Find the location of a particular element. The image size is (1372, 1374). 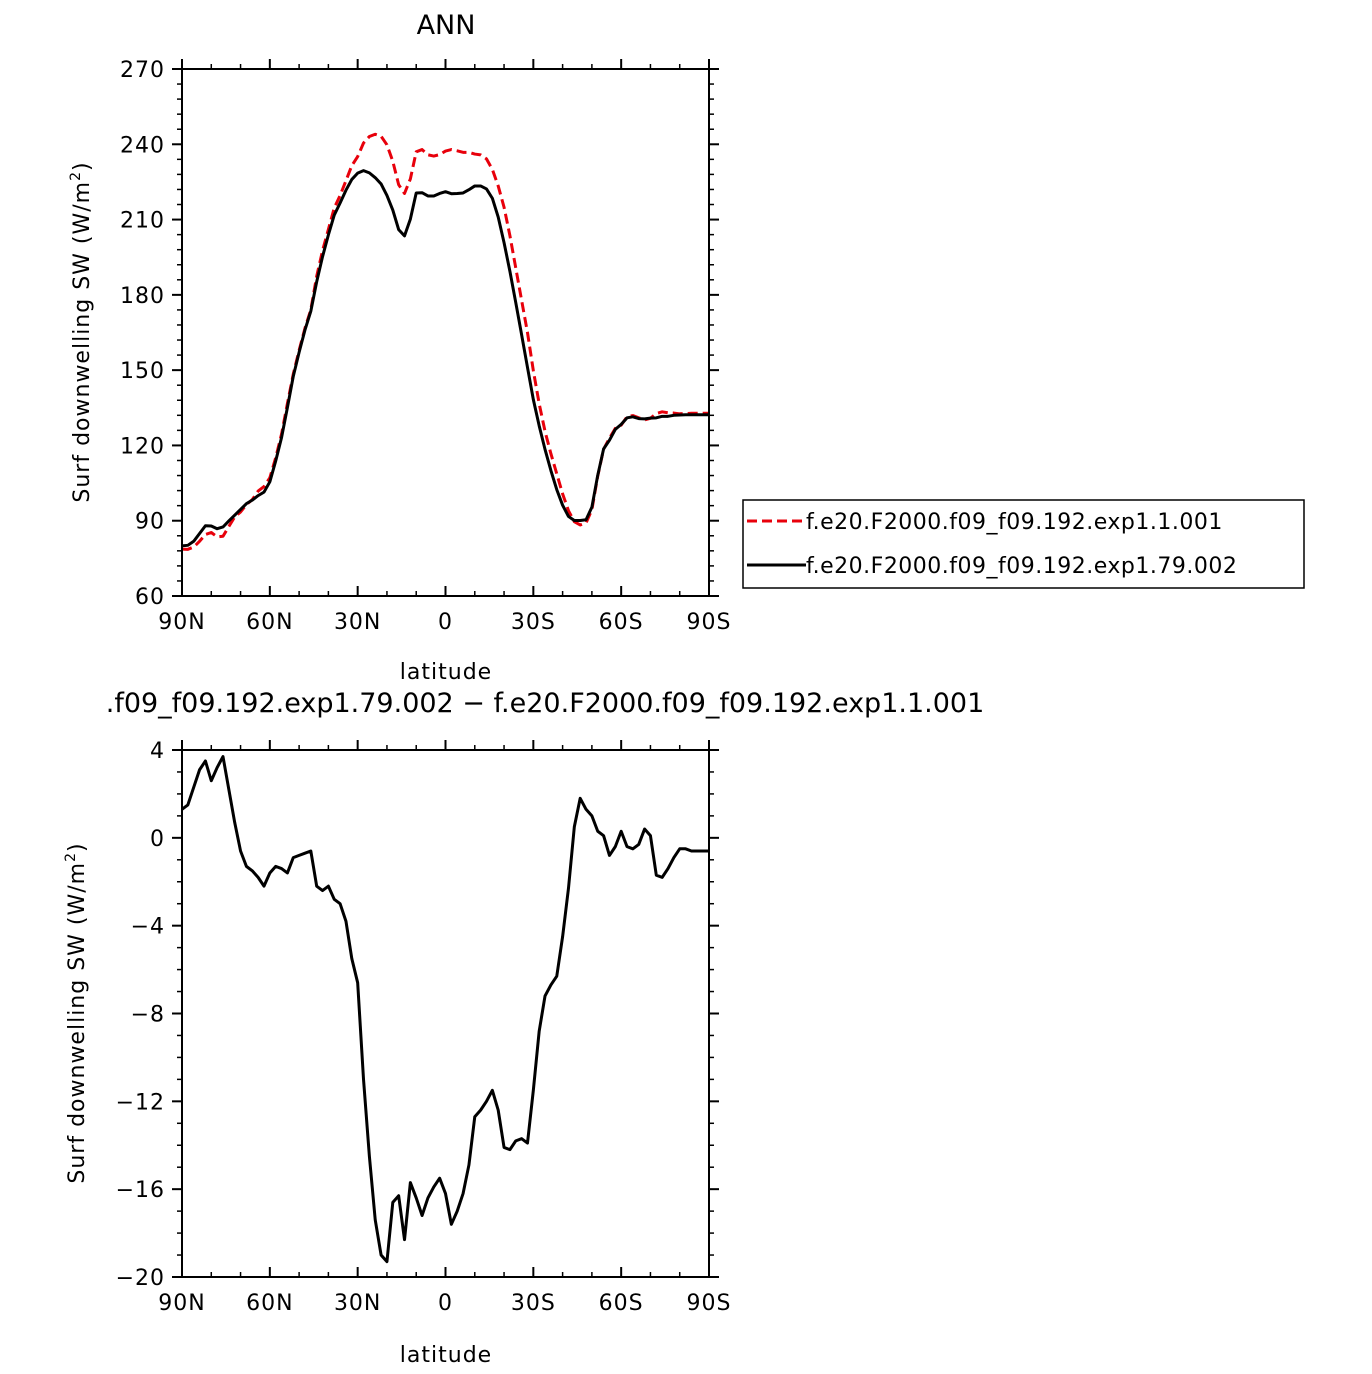

top-y-tick-label: 60 is located at coordinates (150, 597).